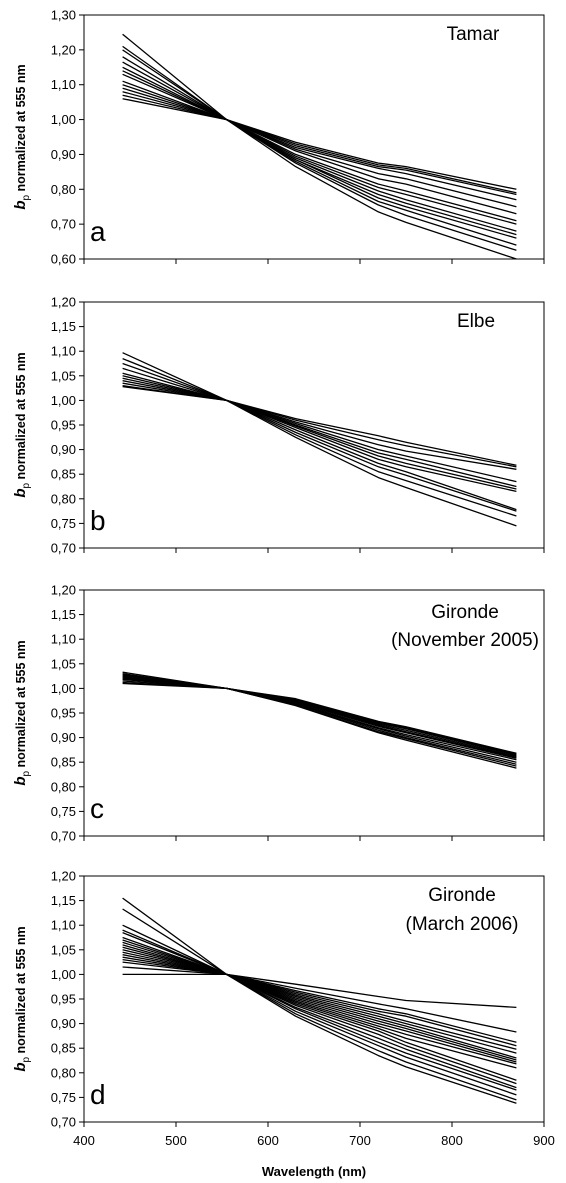 This screenshot has height=1183, width=566. Describe the element at coordinates (360, 1140) in the screenshot. I see `x-tick-label: 700` at that location.